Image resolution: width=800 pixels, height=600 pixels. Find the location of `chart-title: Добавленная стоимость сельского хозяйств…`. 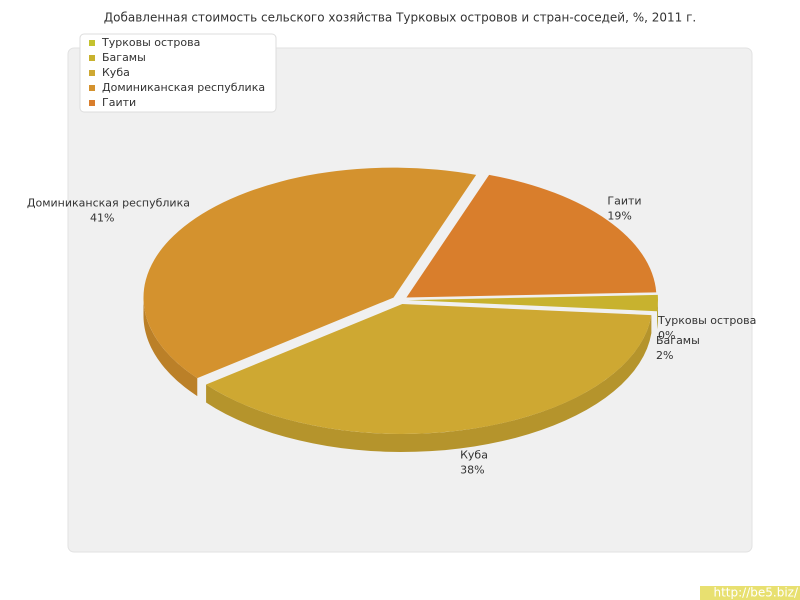

chart-title: Добавленная стоимость сельского хозяйств… is located at coordinates (400, 18).